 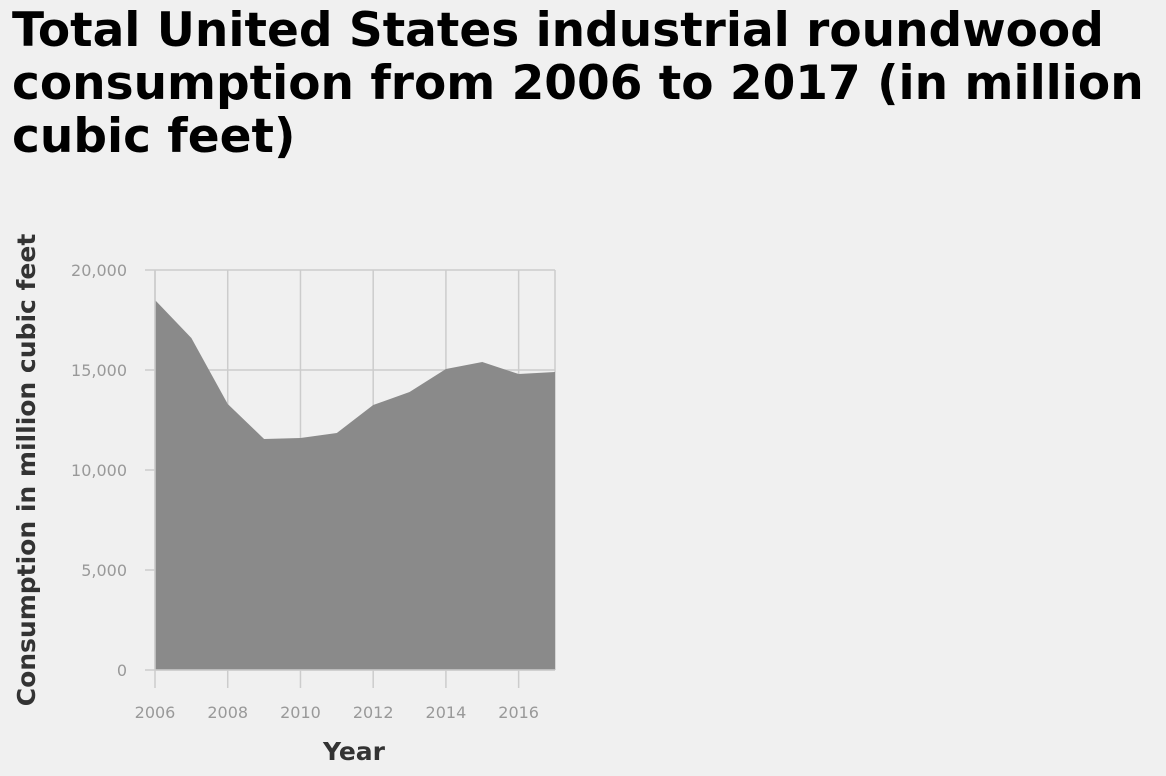 What do you see at coordinates (99, 370) in the screenshot?
I see `y-tick-label: 15,000` at bounding box center [99, 370].